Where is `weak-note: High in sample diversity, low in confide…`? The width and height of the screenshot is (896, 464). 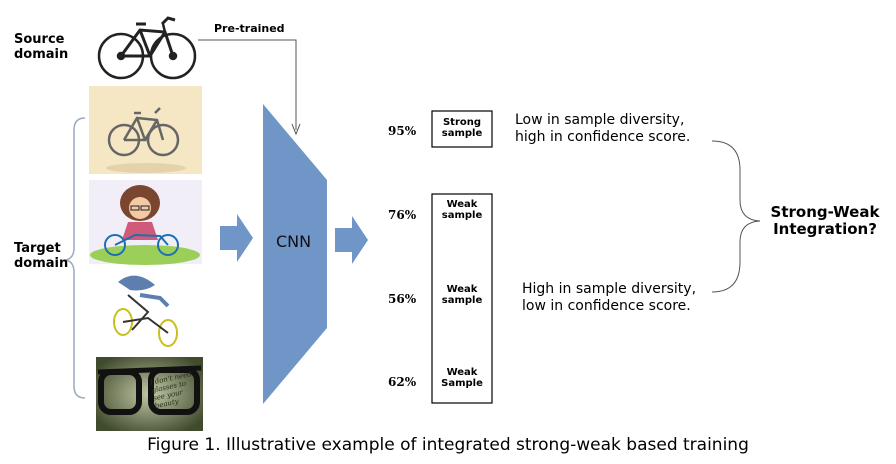 weak-note: High in sample diversity, low in confide… is located at coordinates (609, 298).